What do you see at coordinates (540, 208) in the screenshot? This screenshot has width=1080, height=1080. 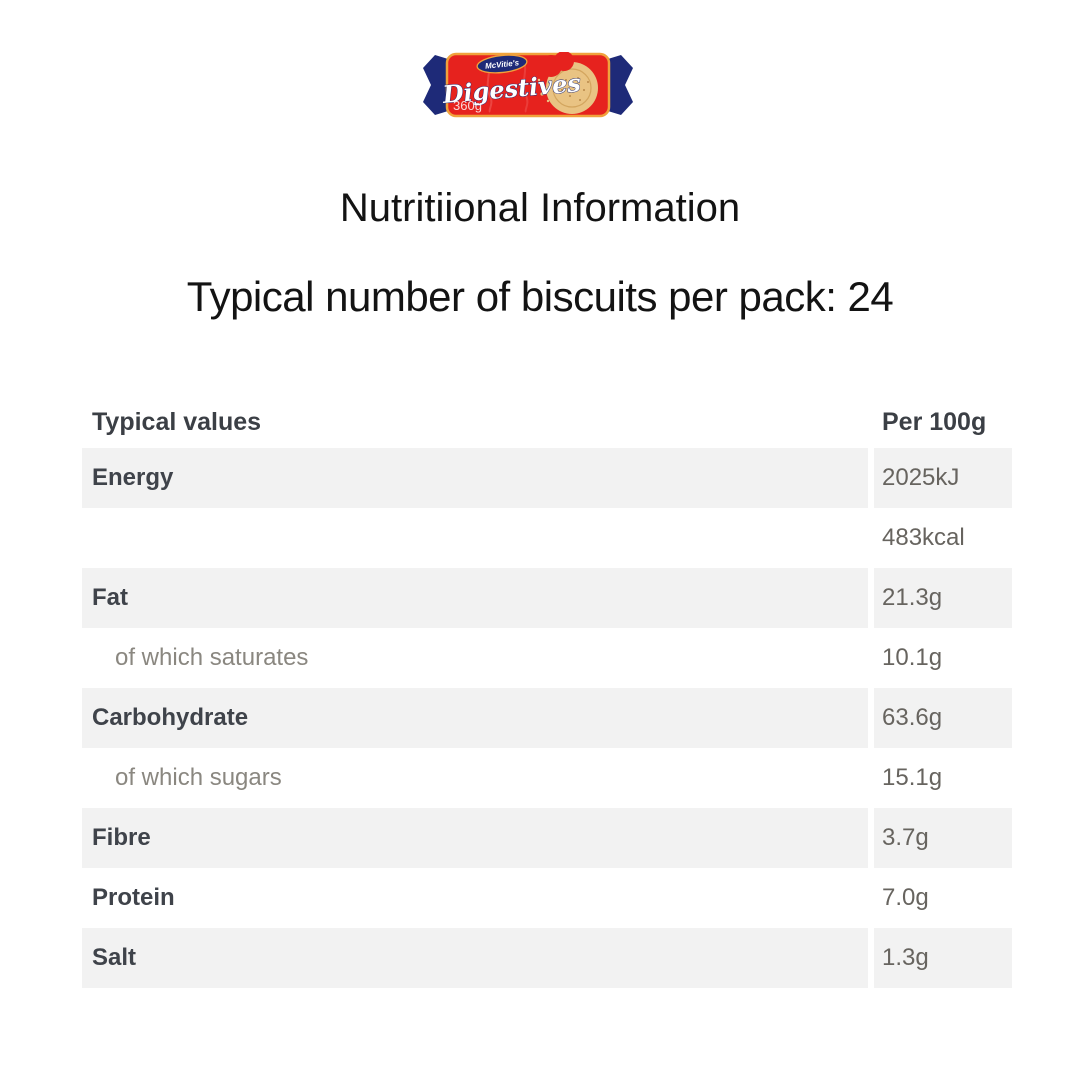 I see `page-title: Nutritiional Information` at bounding box center [540, 208].